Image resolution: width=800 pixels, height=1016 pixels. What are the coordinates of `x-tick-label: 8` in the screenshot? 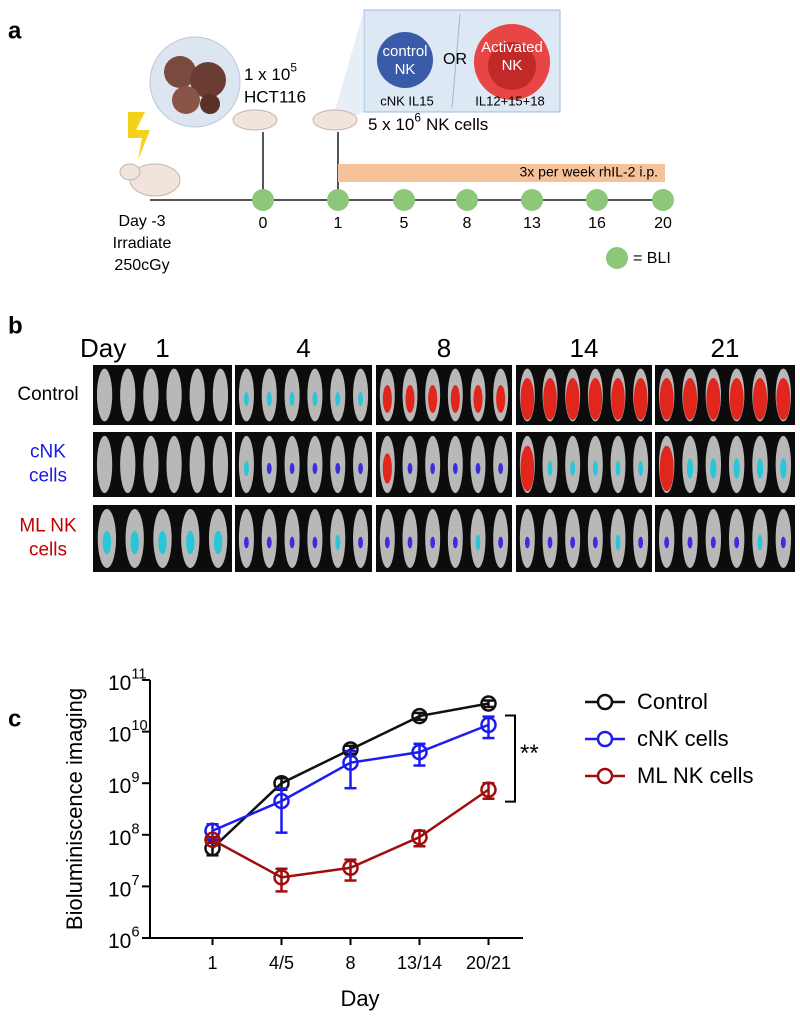 It's located at (350, 963).